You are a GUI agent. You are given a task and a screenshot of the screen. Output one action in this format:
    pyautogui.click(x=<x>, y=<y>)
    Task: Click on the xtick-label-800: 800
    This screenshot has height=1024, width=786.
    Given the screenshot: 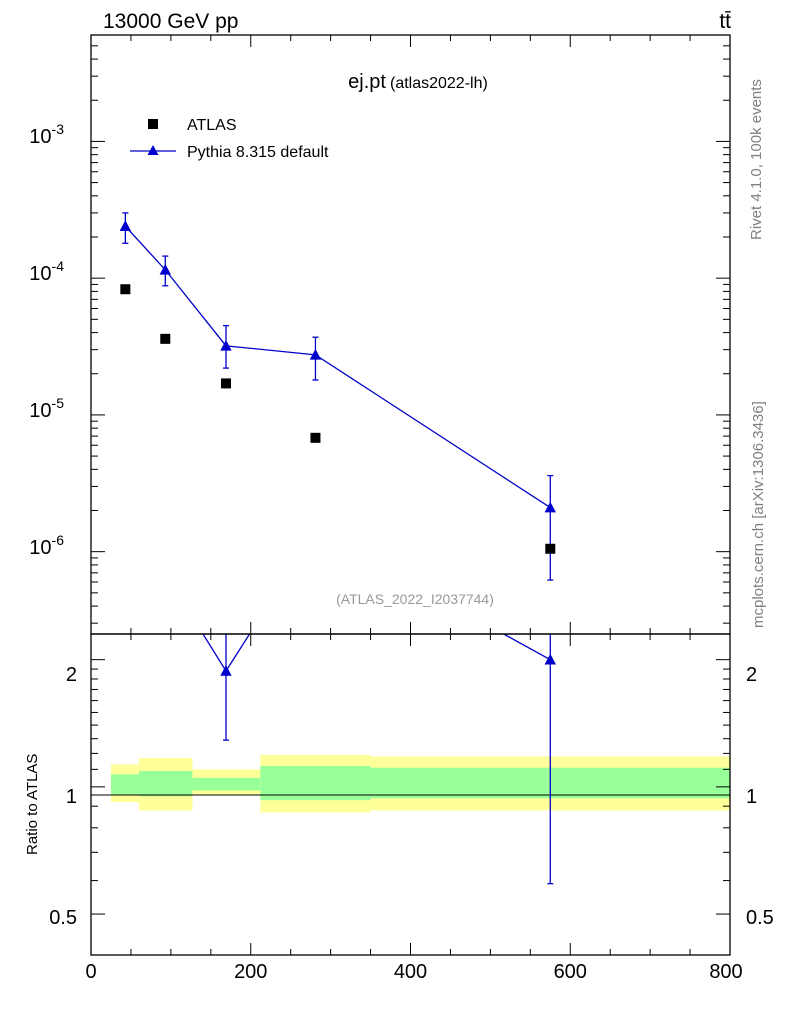 What is the action you would take?
    pyautogui.click(x=725, y=972)
    